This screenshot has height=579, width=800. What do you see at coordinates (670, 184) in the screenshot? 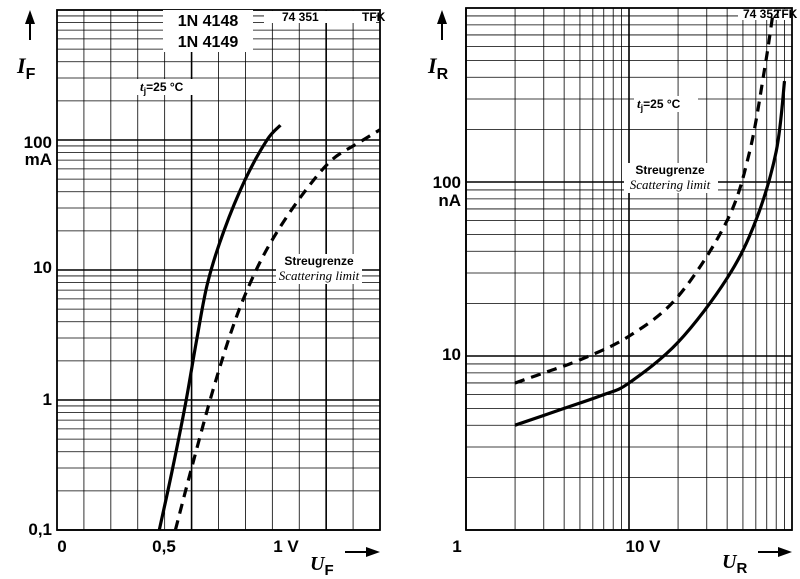
I see `right-annotation-en: Scattering limit` at bounding box center [670, 184].